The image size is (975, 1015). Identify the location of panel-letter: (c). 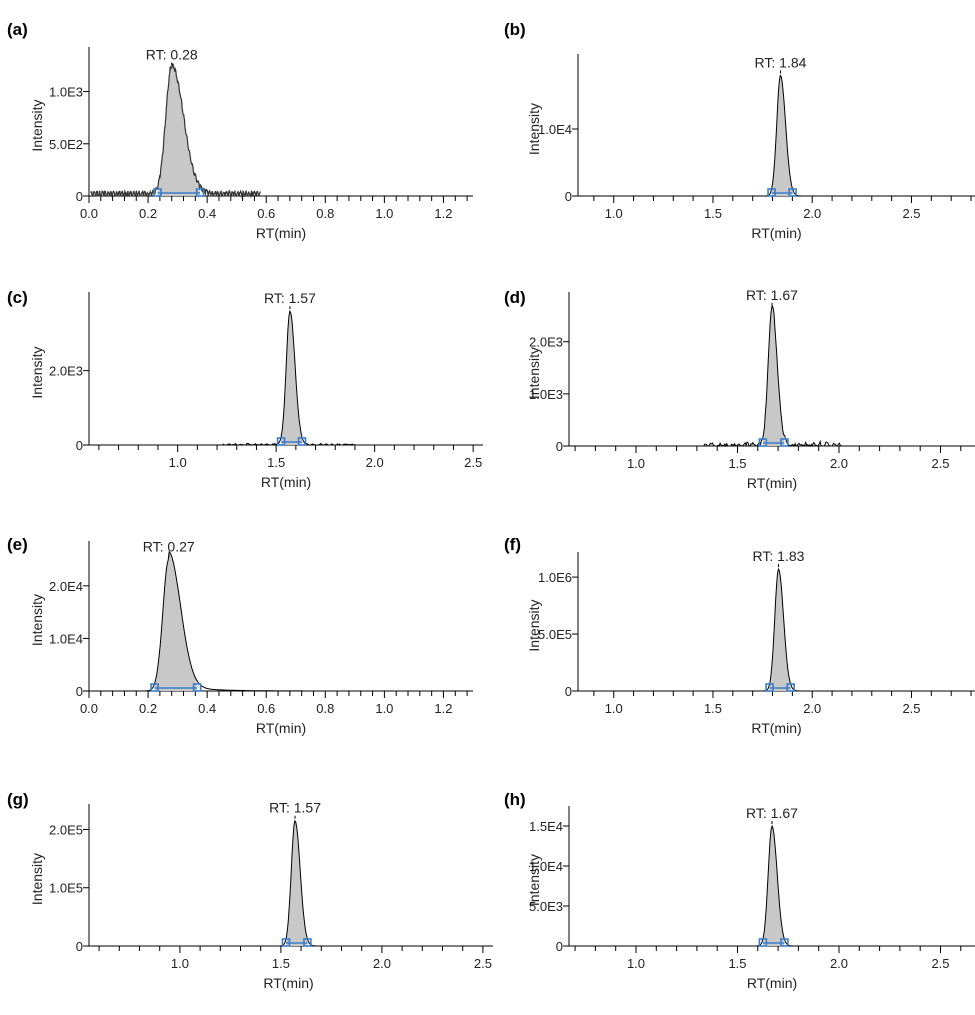
(17, 297).